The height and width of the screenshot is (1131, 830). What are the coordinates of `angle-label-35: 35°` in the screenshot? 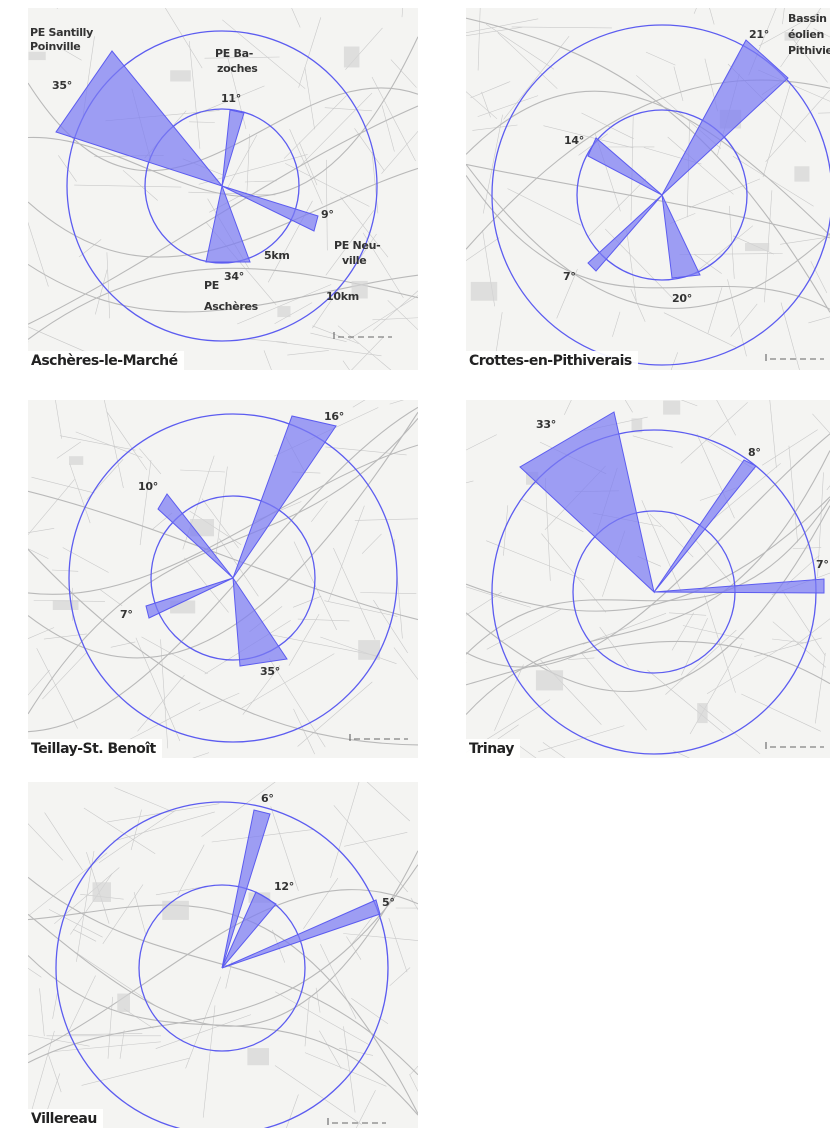 It's located at (270, 671).